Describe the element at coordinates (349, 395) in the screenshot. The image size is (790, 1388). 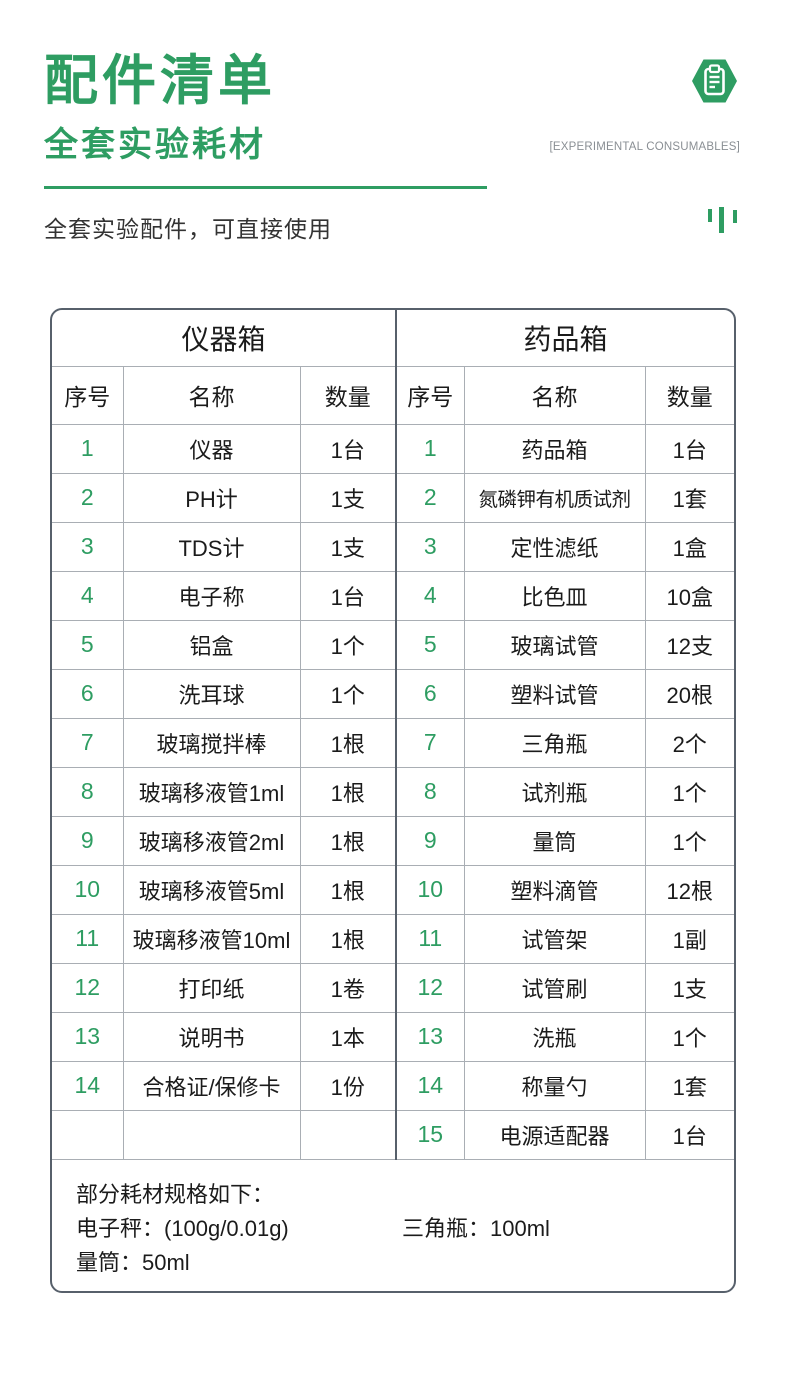
I see `col-header-qty: 数量` at that location.